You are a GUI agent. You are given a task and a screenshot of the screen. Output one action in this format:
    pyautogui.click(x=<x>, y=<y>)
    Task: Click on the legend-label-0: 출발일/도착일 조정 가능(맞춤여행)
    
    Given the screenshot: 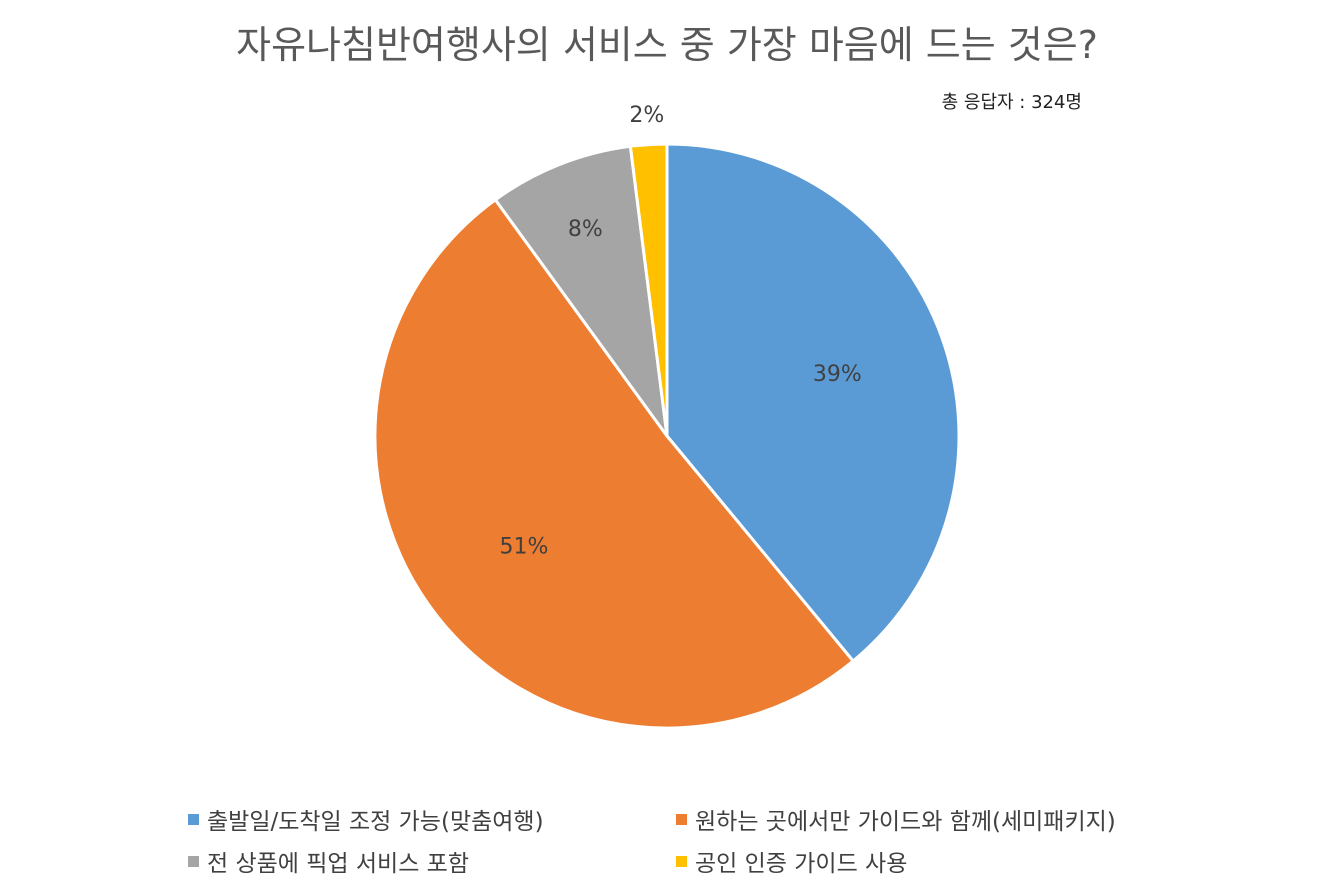 What is the action you would take?
    pyautogui.click(x=375, y=822)
    